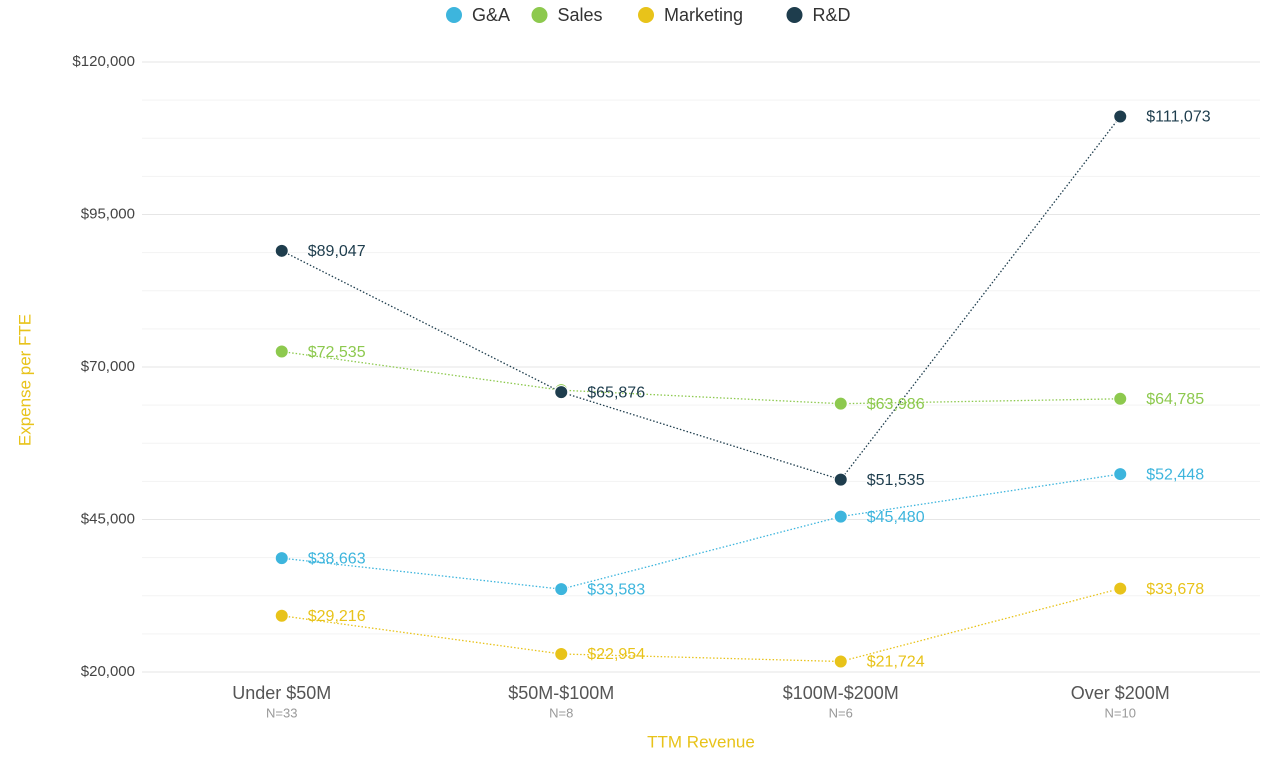 This screenshot has height=761, width=1266. What do you see at coordinates (561, 693) in the screenshot?
I see `x-tick-label: $50M-$100M` at bounding box center [561, 693].